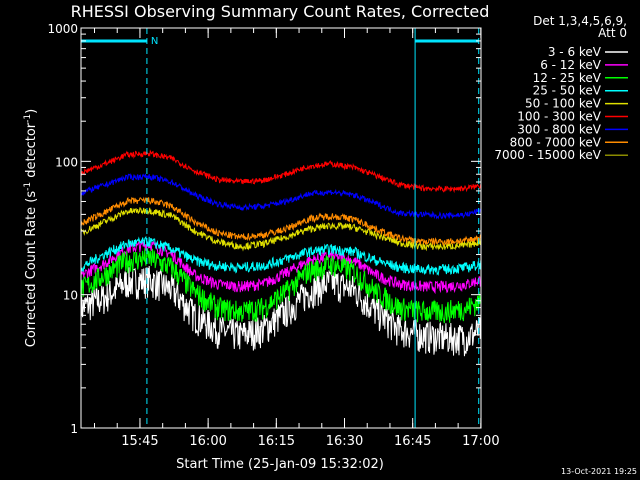 This screenshot has width=640, height=480. Describe the element at coordinates (563, 104) in the screenshot. I see `legend-entry-label: 50 - 100 keV` at that location.